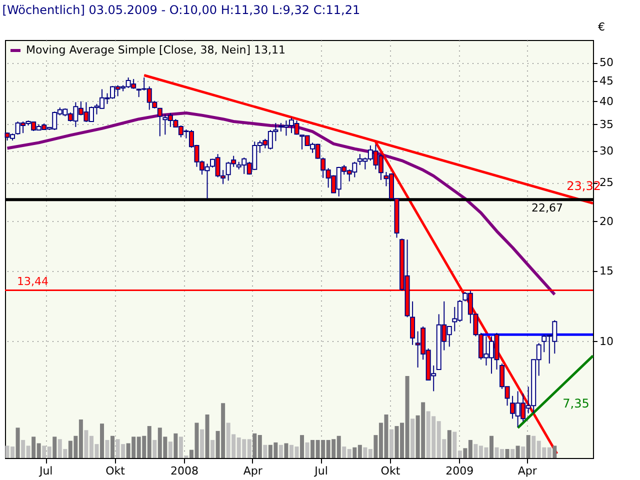 The width and height of the screenshot is (640, 480). I want to click on x-tick-label: 2008, so click(184, 471).